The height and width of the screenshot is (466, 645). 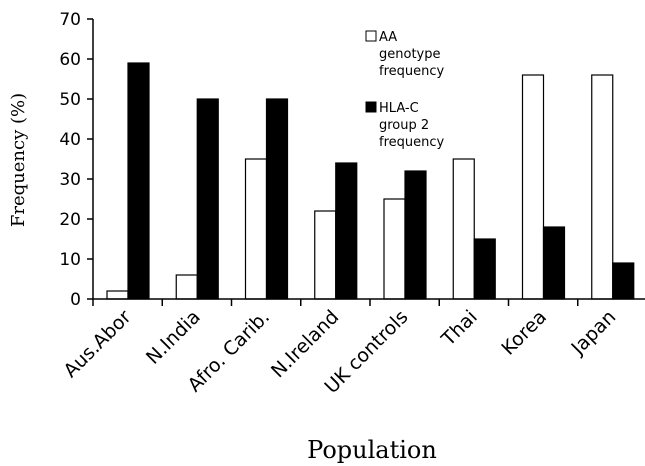 What do you see at coordinates (409, 54) in the screenshot?
I see `legend-label: genotype` at bounding box center [409, 54].